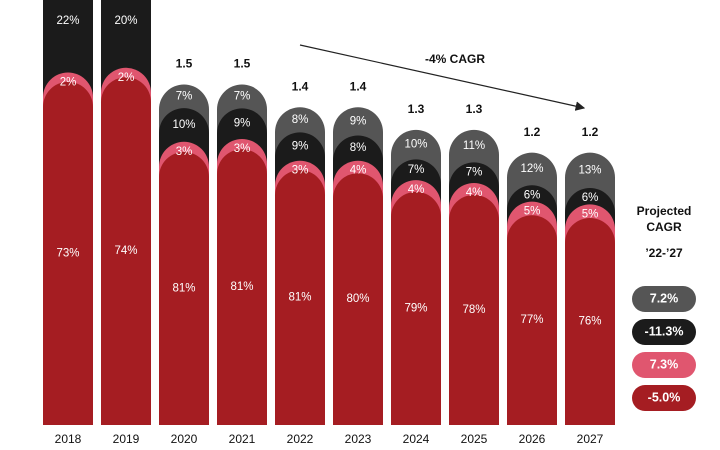 The image size is (720, 450). I want to click on x-tick-label: 2018, so click(68, 439).